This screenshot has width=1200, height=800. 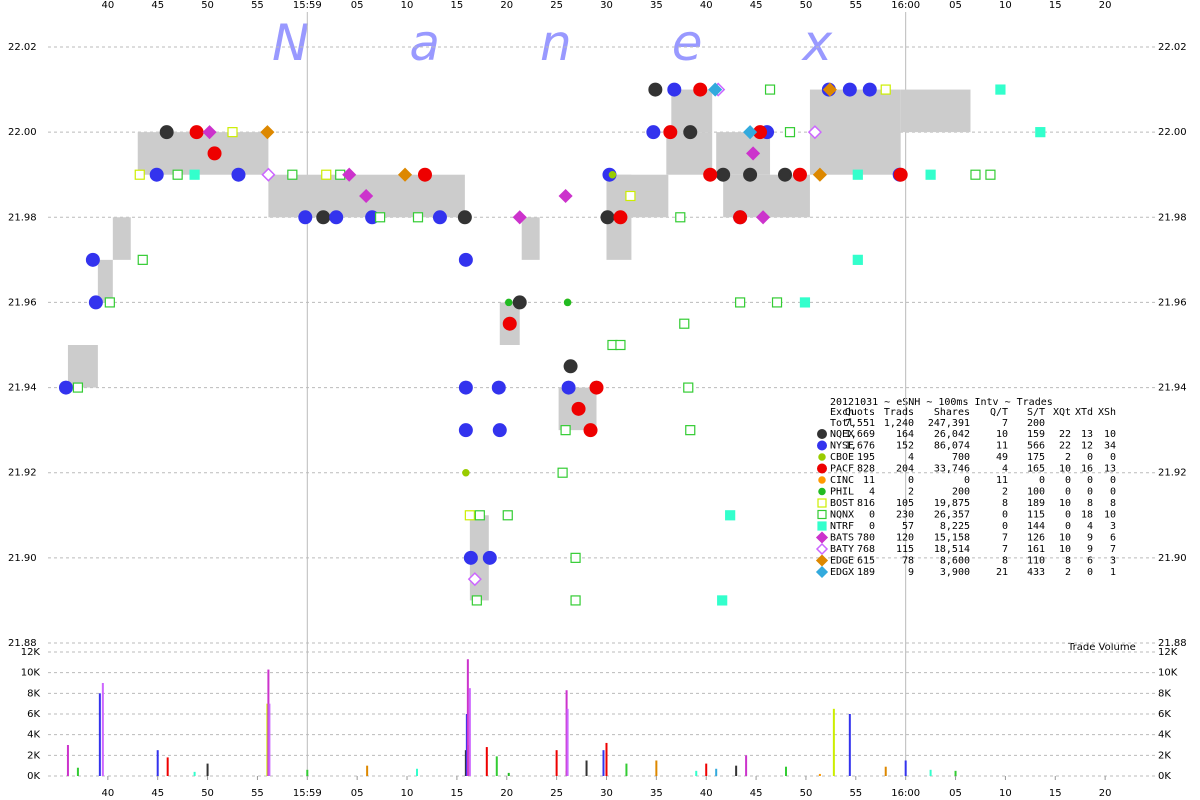 What do you see at coordinates (1084, 412) in the screenshot?
I see `legend-cell: XTd` at bounding box center [1084, 412].